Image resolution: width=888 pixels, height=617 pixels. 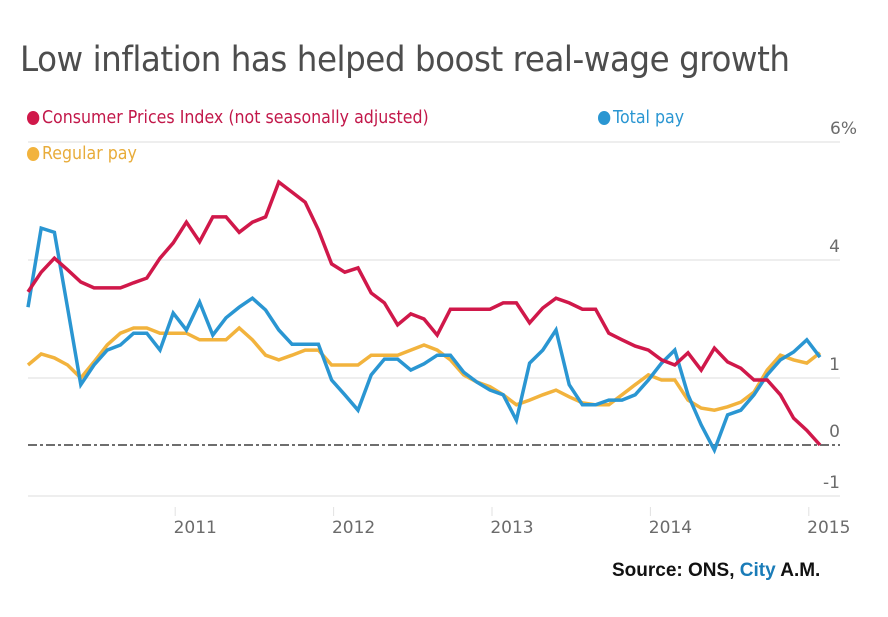 What do you see at coordinates (798, 570) in the screenshot?
I see `source-suffix: A.M.` at bounding box center [798, 570].